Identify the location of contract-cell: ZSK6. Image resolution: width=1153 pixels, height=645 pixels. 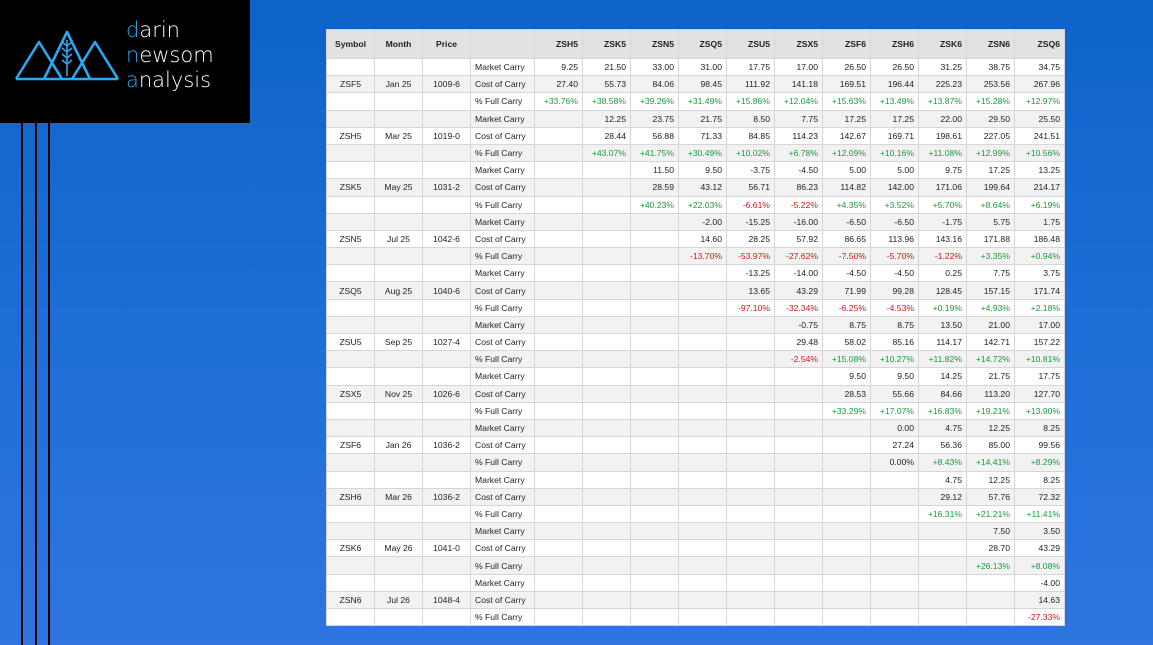
(350, 548).